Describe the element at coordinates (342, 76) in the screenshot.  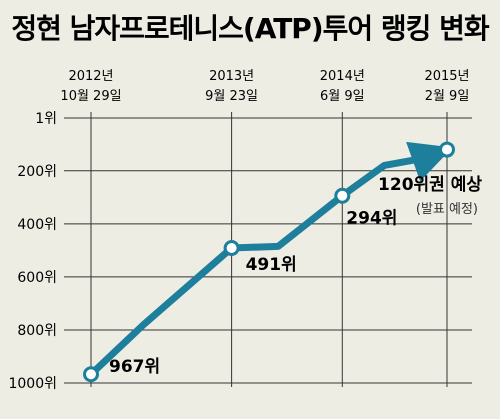
I see `date-label-year: 2014년` at that location.